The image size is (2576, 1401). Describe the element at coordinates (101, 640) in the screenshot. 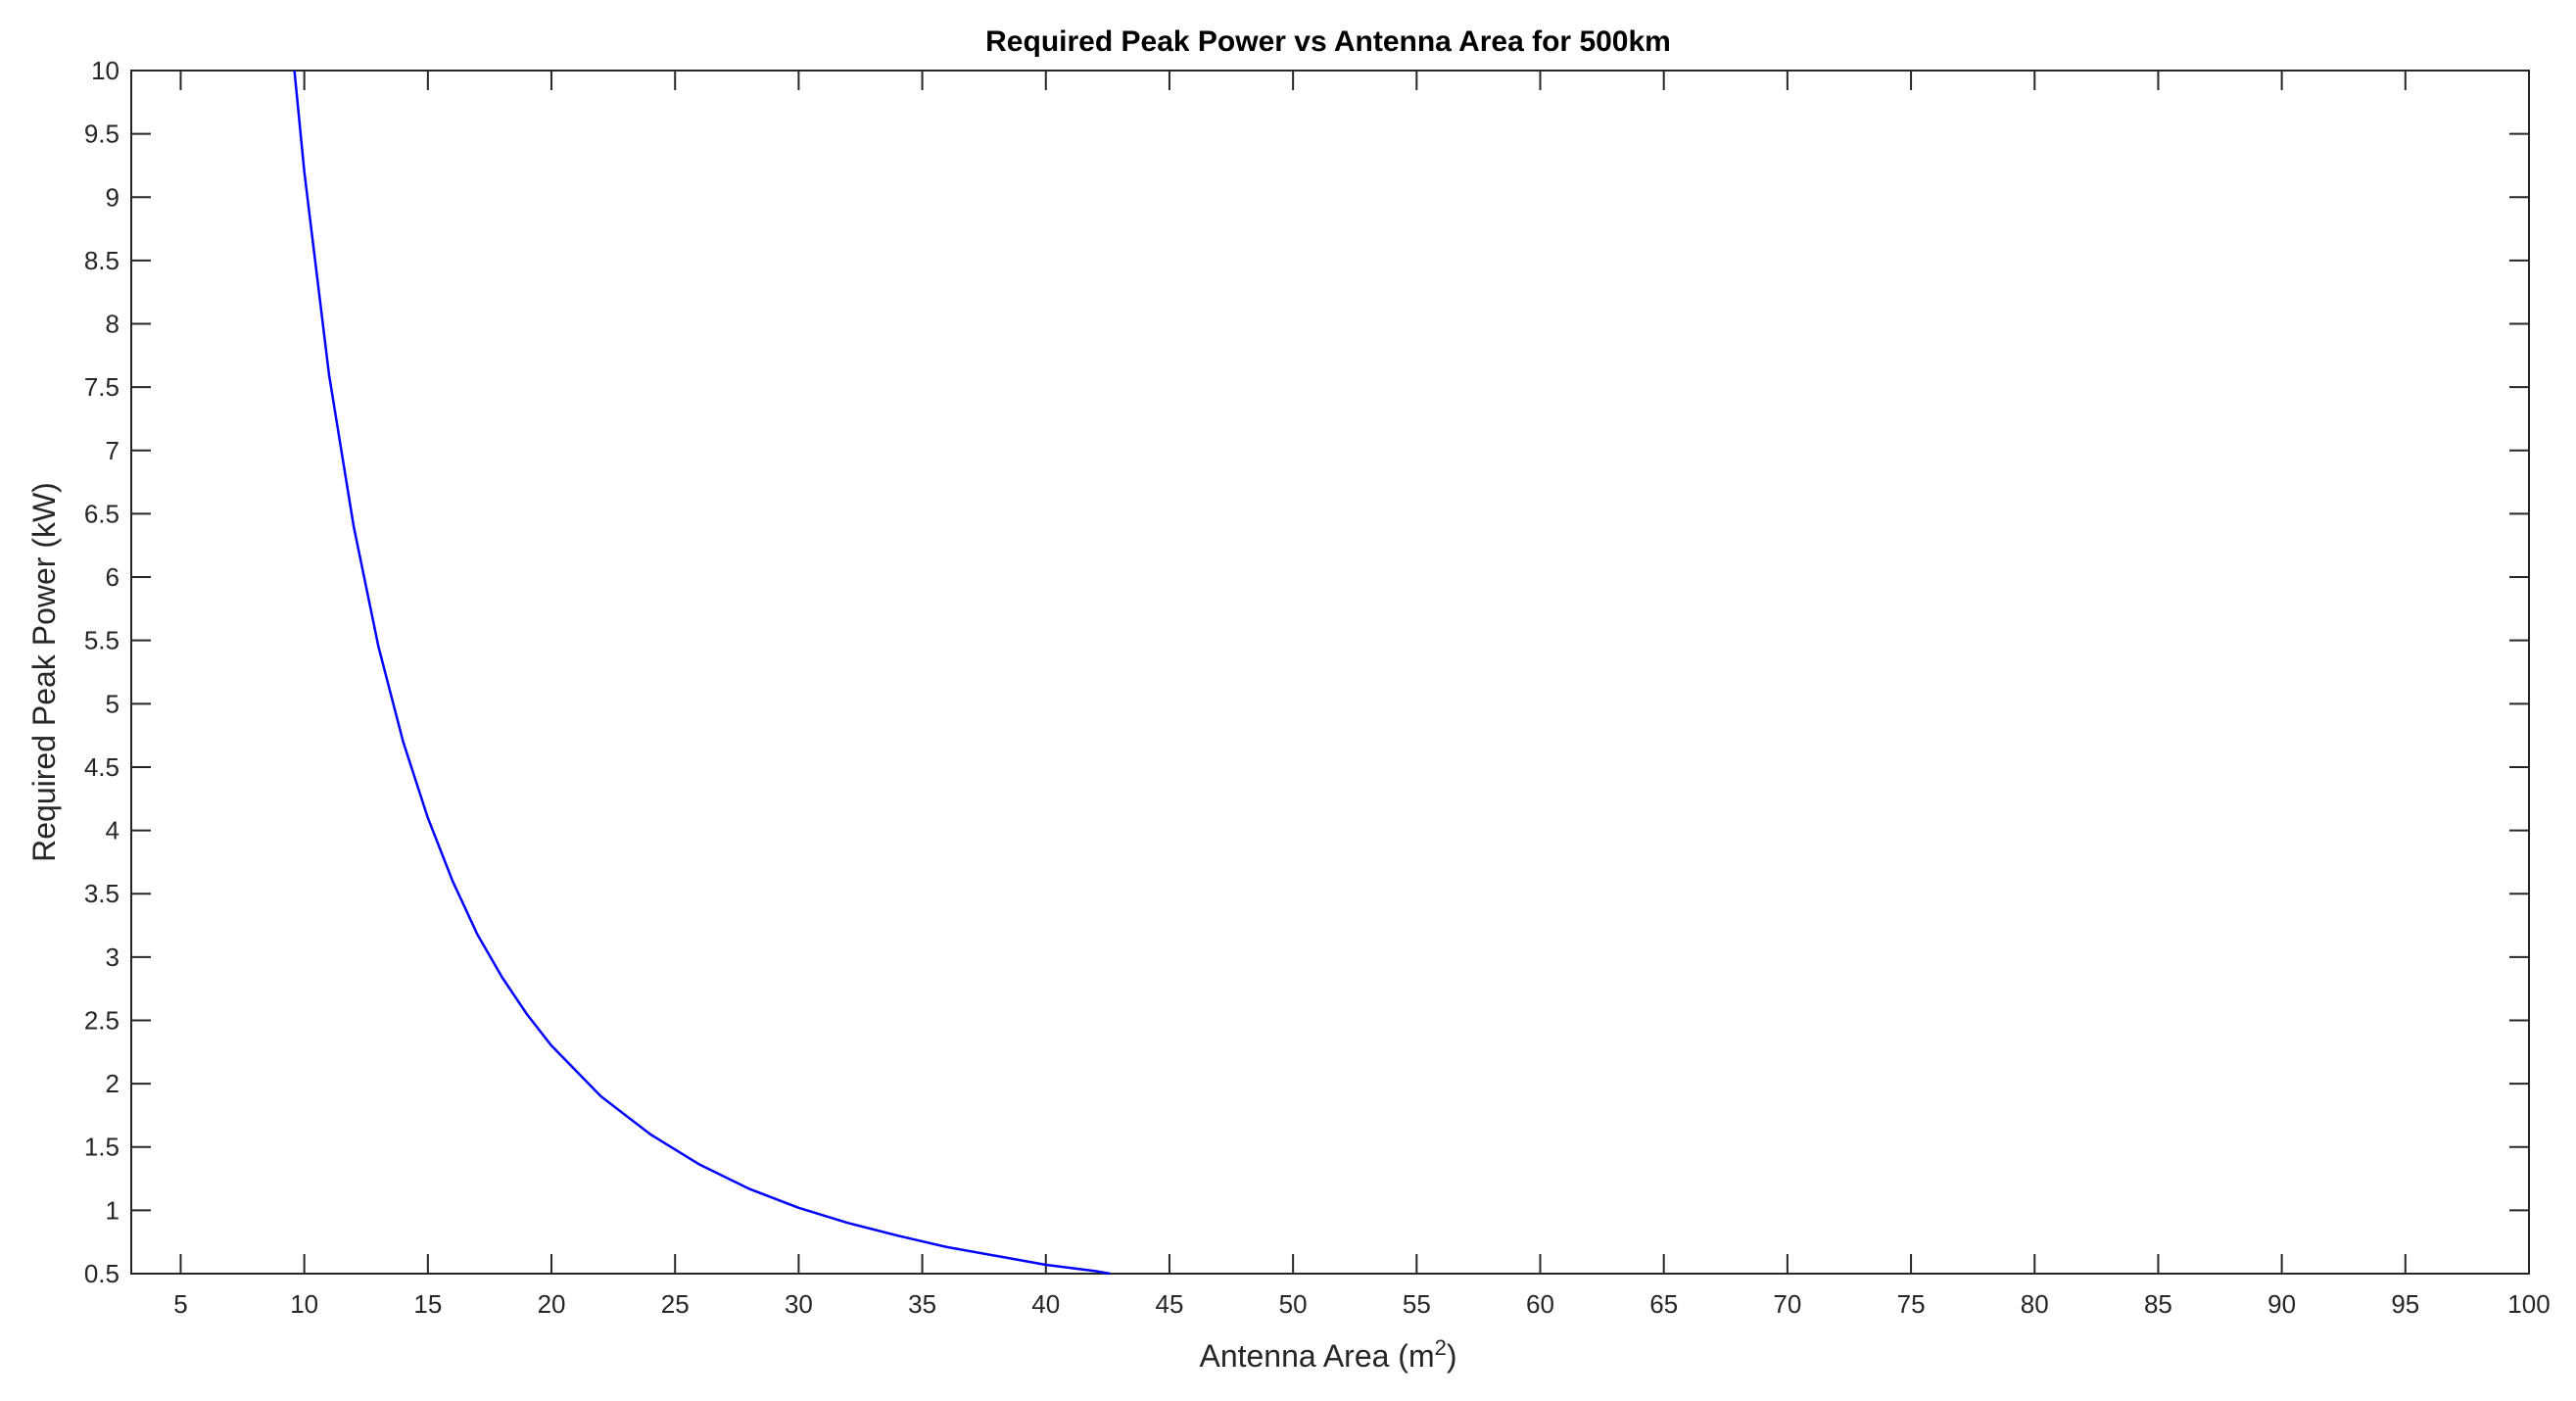

I see `y-tick-label: 5.5` at that location.